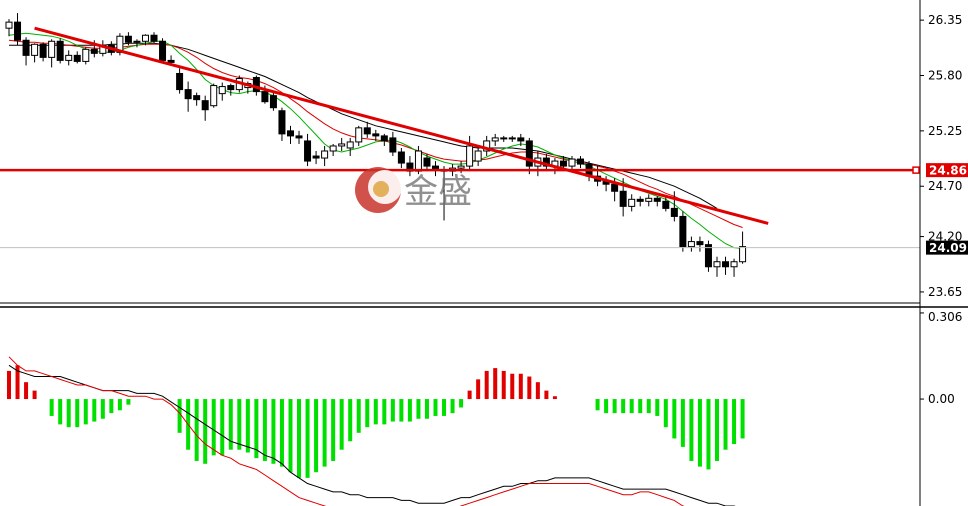  I want to click on watermark: 金盛, so click(413, 190).